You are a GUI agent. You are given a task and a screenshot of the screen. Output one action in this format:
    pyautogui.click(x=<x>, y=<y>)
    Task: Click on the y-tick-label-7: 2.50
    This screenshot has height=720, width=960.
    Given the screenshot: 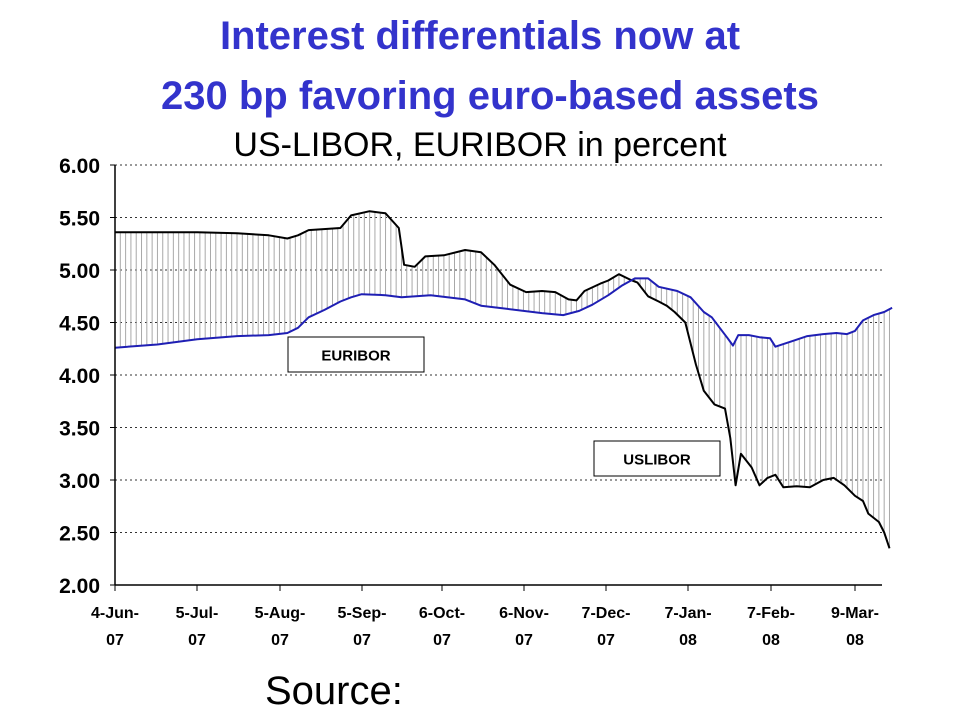 What is the action you would take?
    pyautogui.click(x=79, y=534)
    